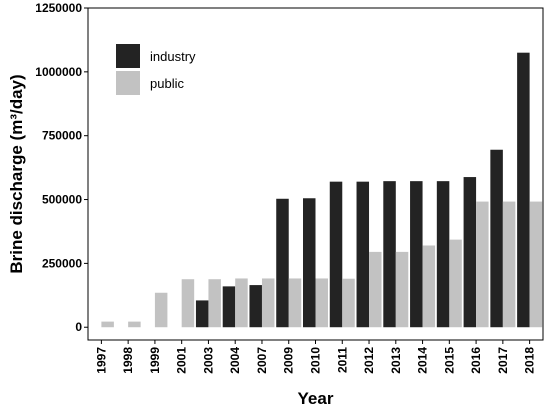  I want to click on x-tick-label: 2014, so click(423, 360).